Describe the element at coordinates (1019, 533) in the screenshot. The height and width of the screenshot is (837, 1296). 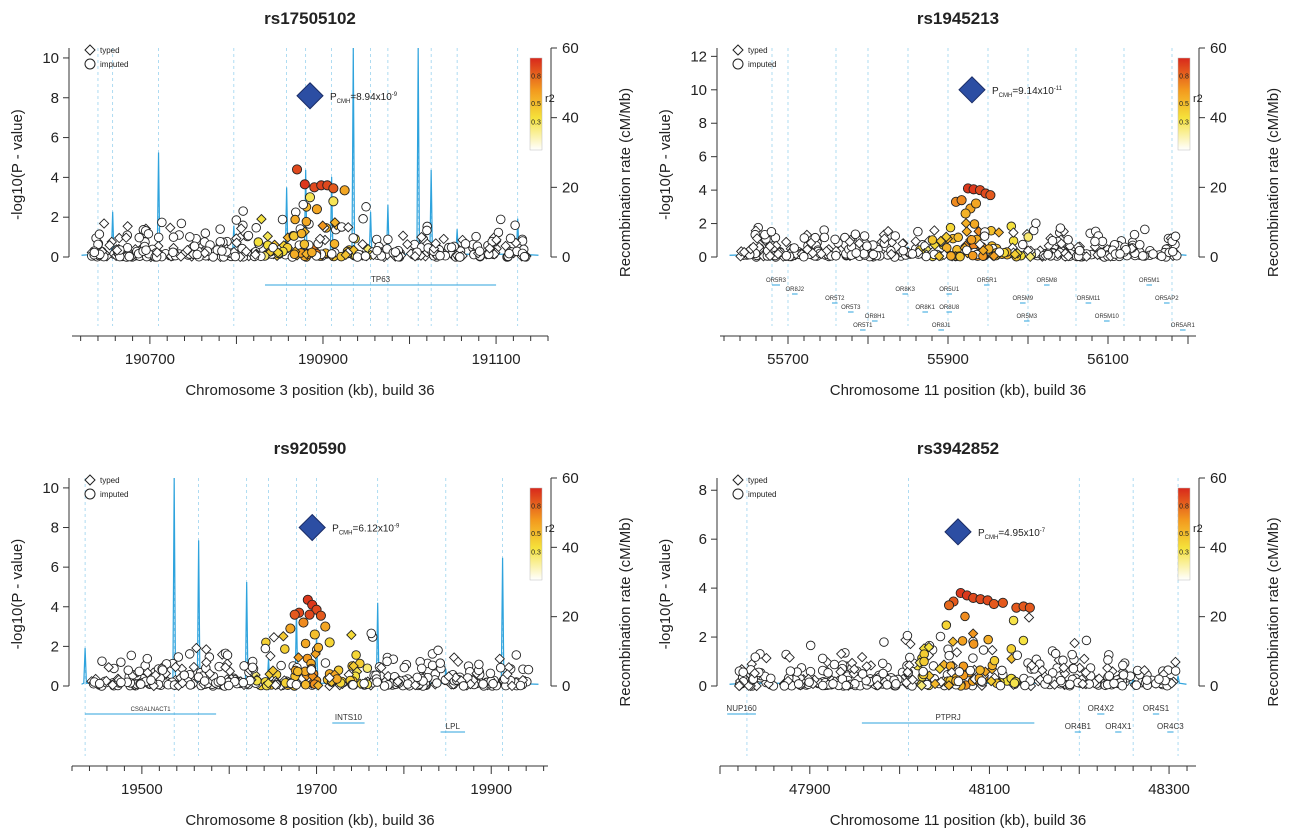
I see `pvalue-mantissa: =4.95x10` at that location.